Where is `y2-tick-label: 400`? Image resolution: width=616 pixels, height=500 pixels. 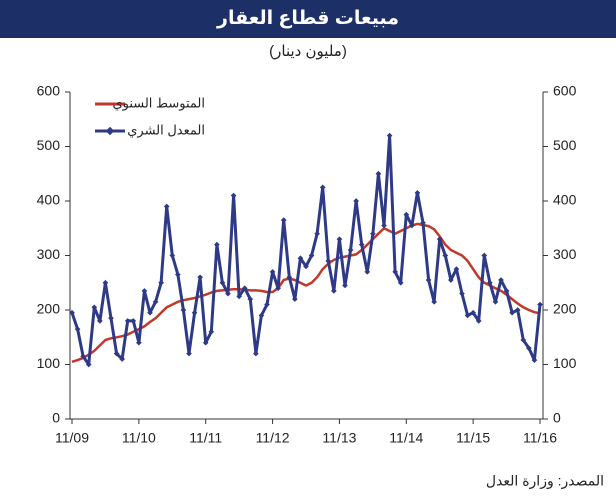 y2-tick-label: 400 is located at coordinates (565, 200).